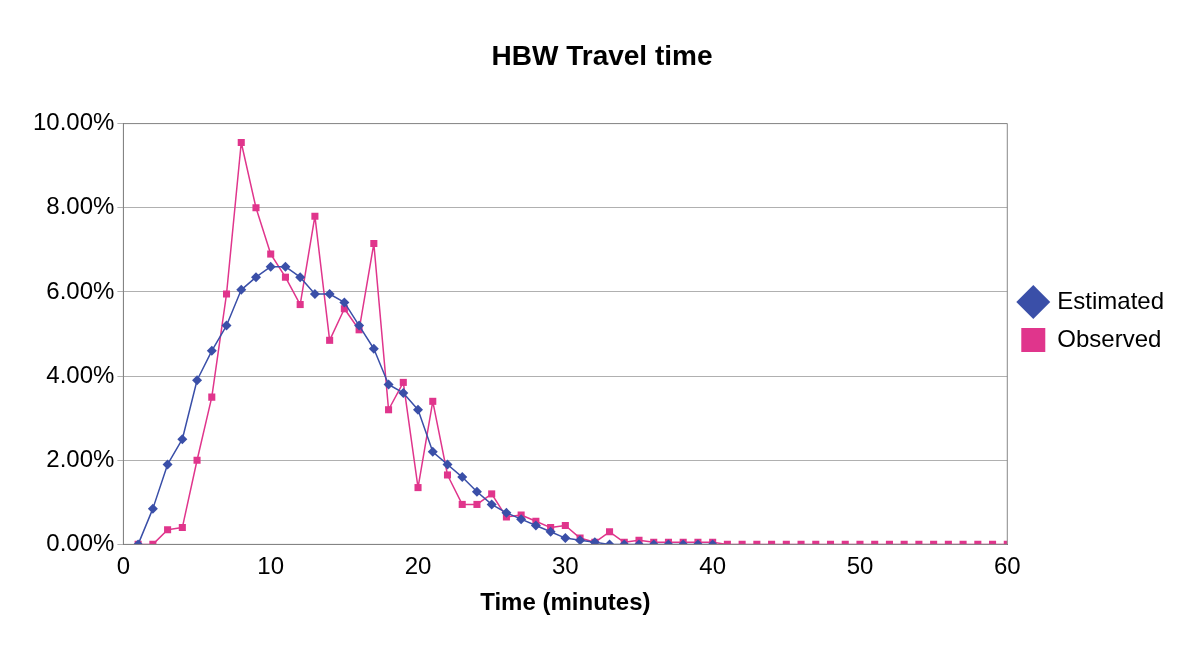 The height and width of the screenshot is (652, 1184). I want to click on x-tick-label: 10, so click(271, 566).